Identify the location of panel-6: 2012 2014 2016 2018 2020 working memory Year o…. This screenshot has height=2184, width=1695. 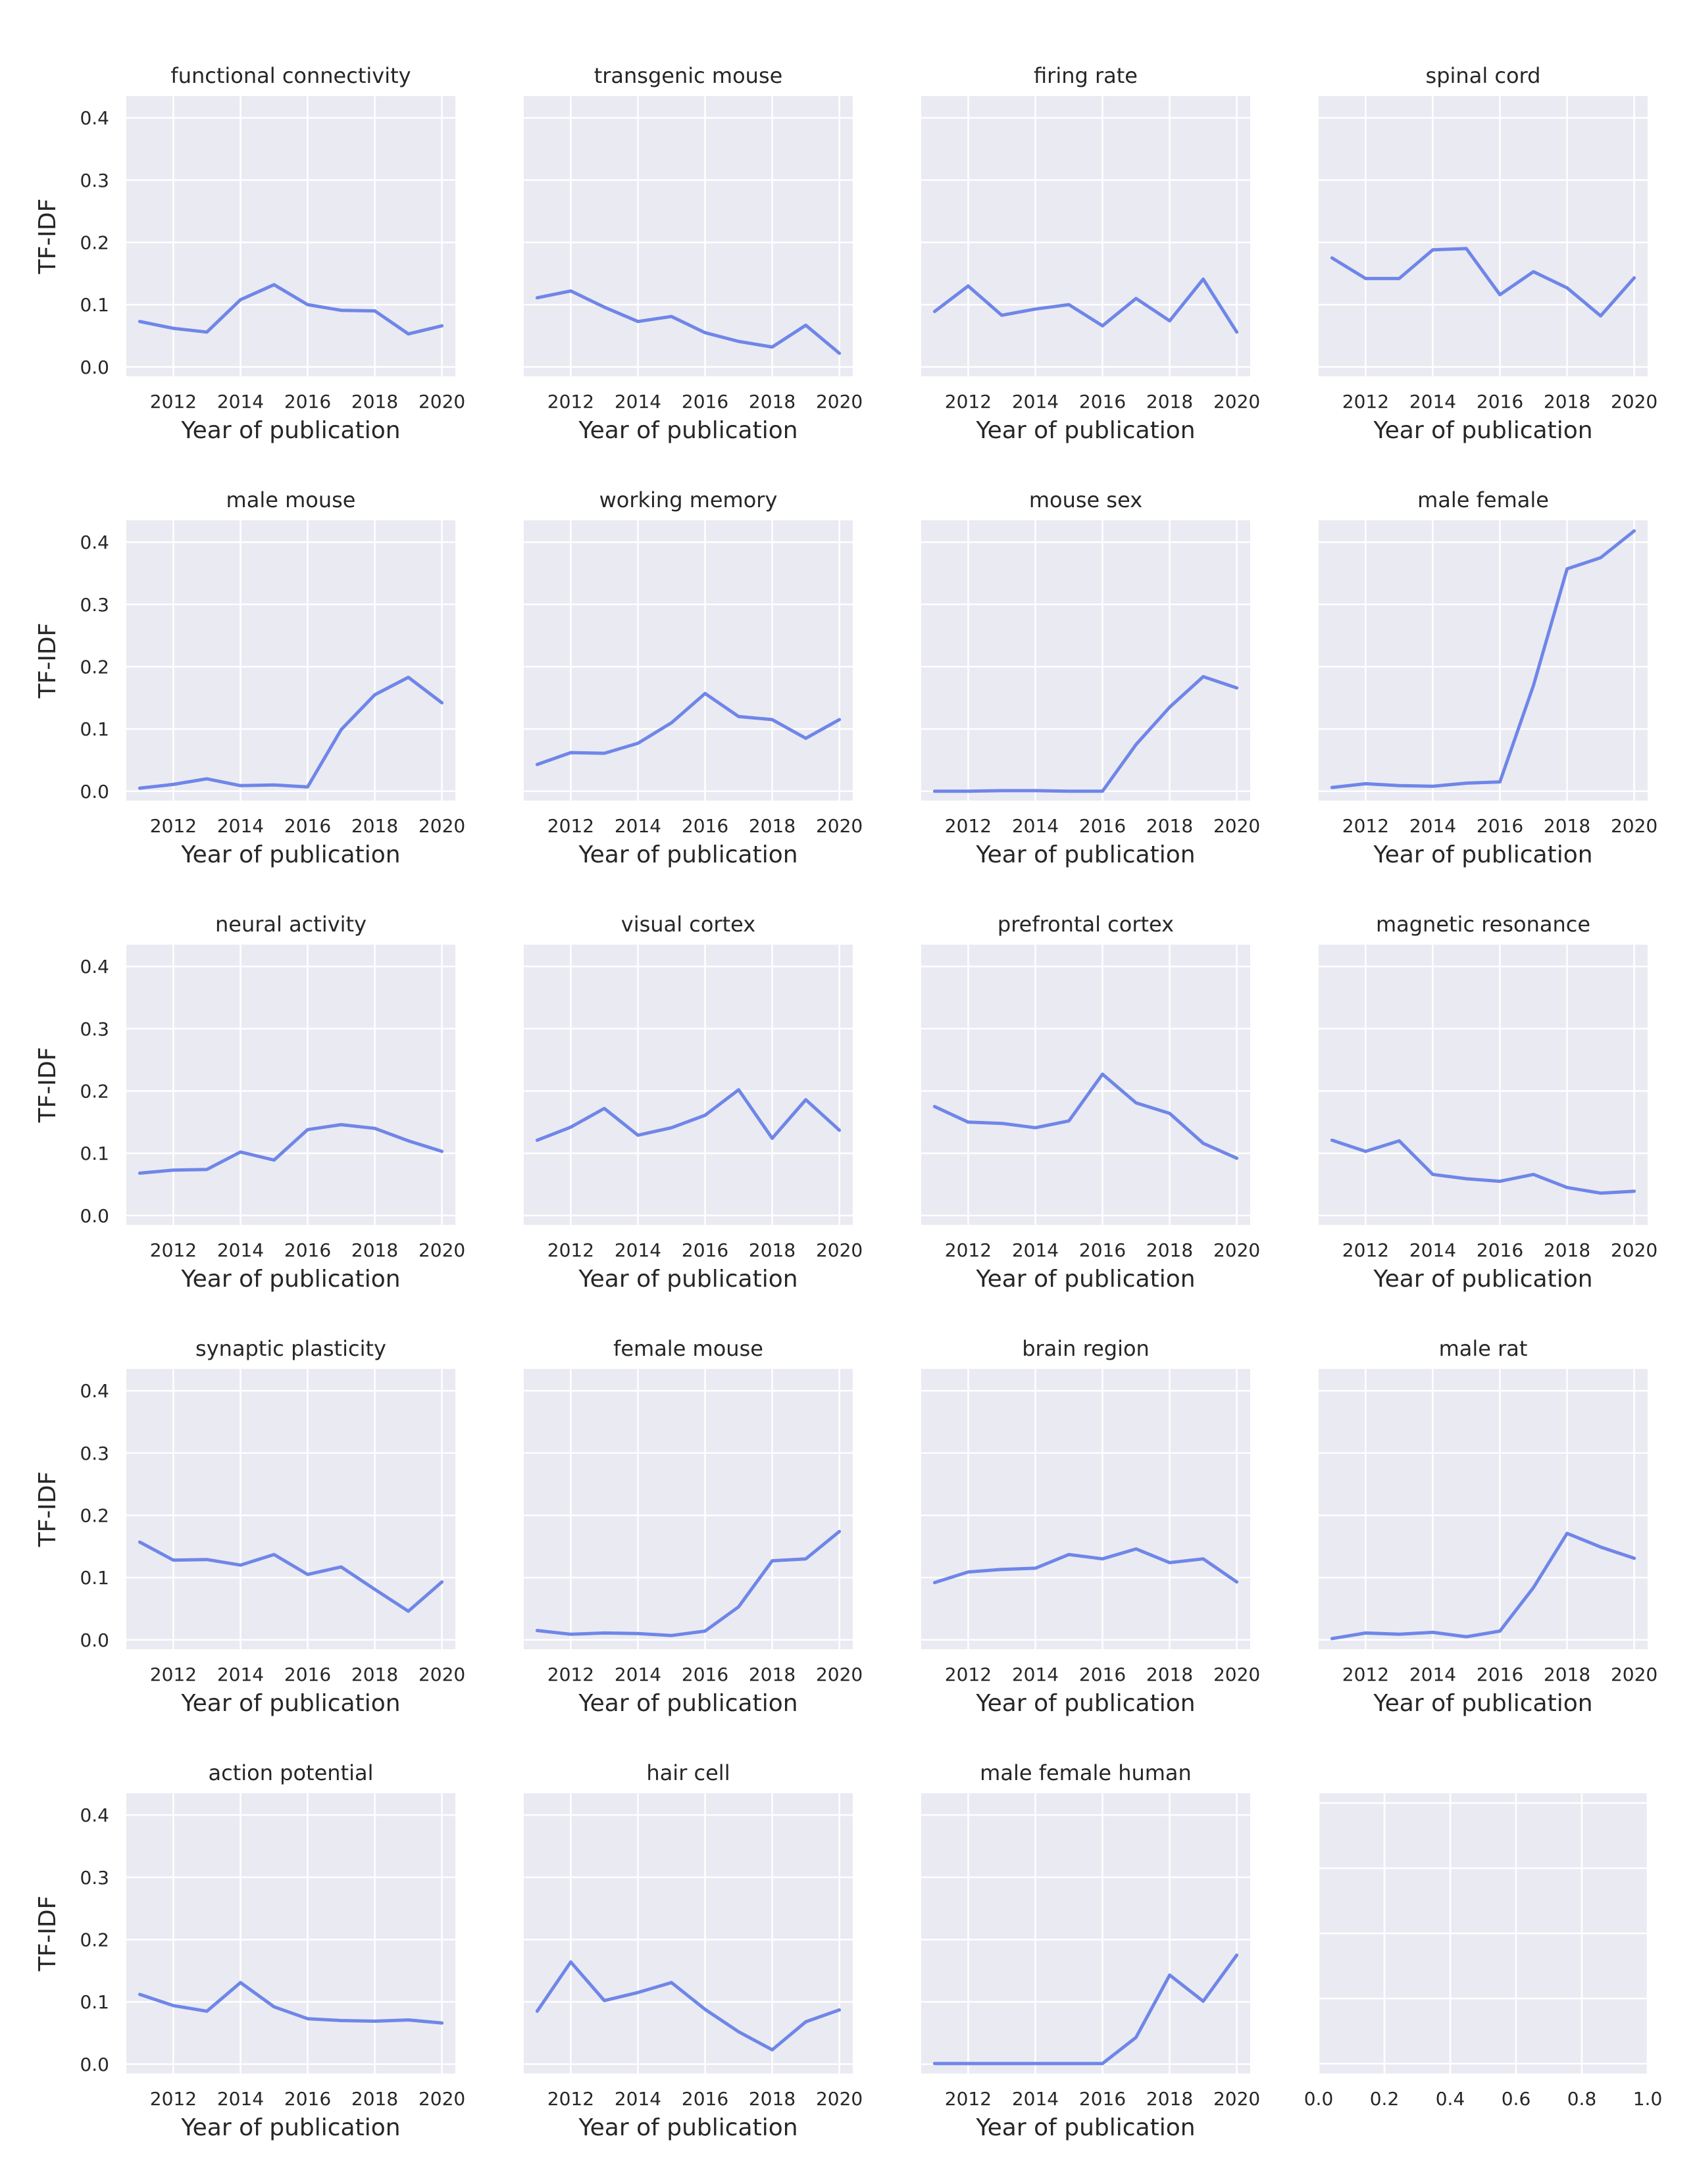
(694, 677).